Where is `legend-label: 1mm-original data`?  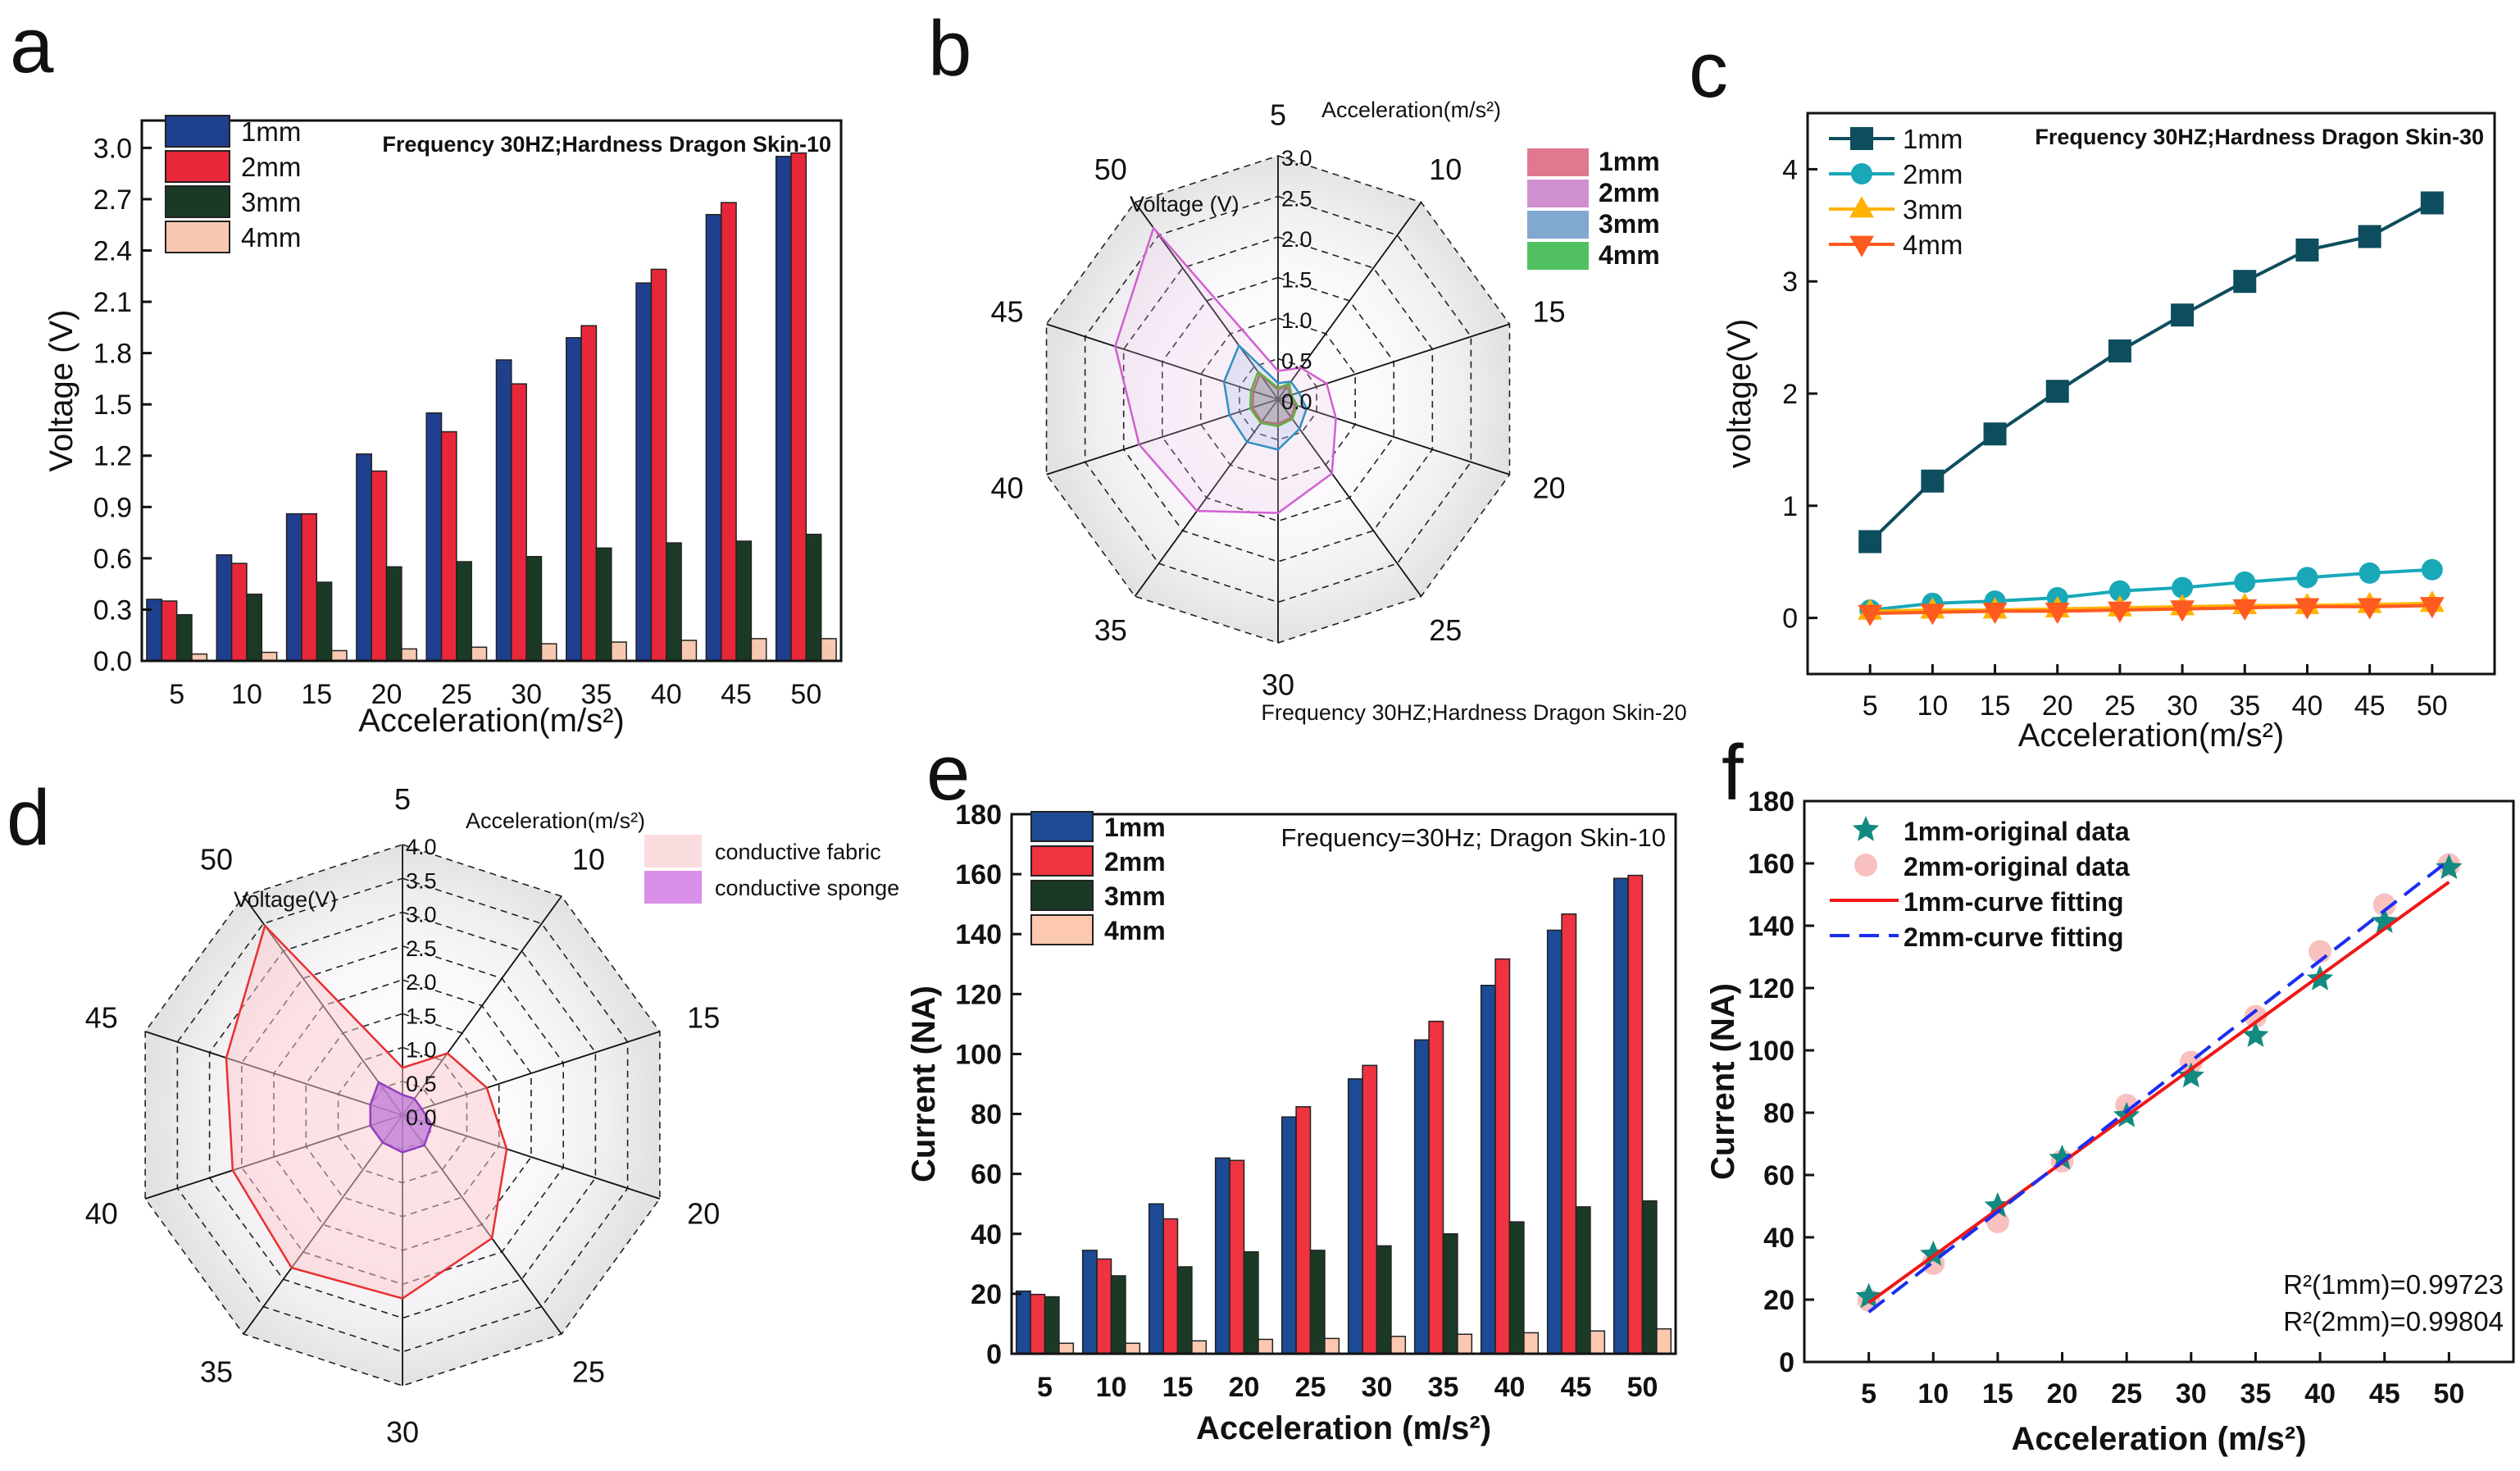 legend-label: 1mm-original data is located at coordinates (2017, 832).